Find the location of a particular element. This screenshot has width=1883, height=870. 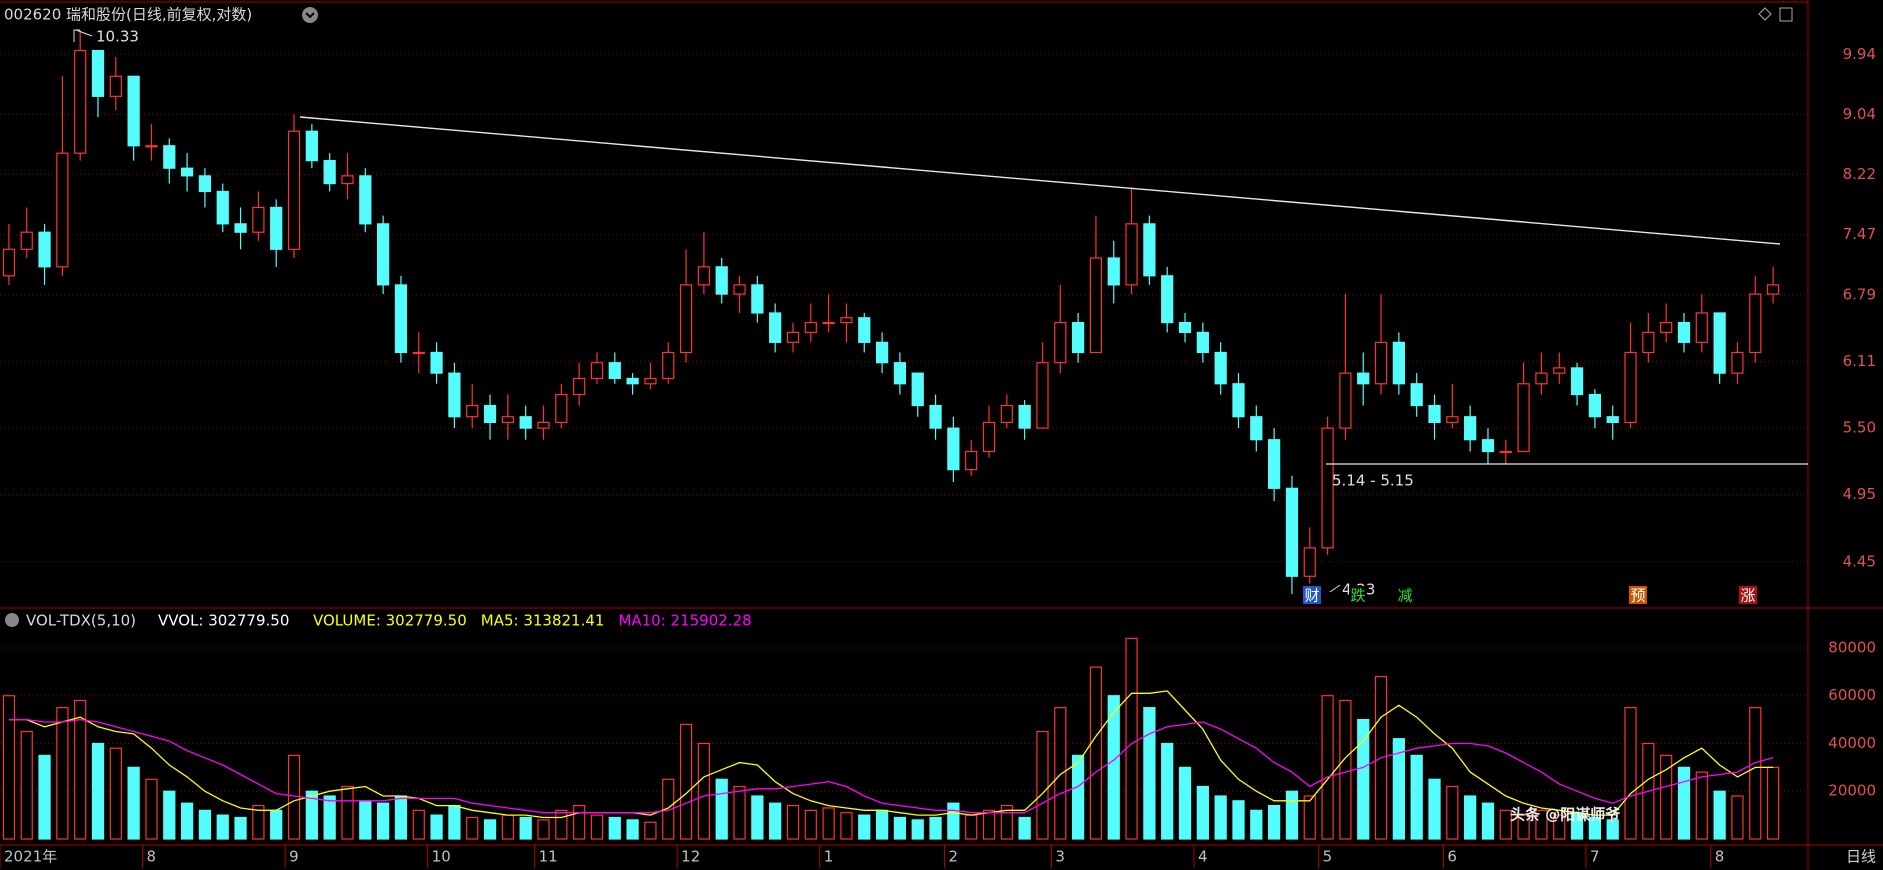

y-tick-label: 7.47 is located at coordinates (1859, 234).